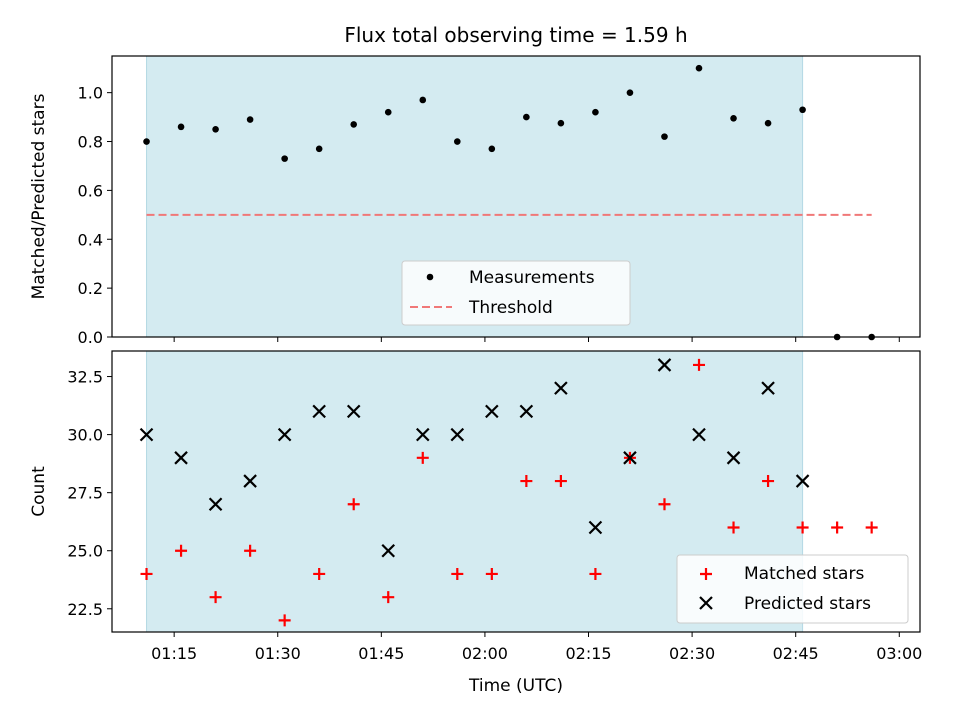 This screenshot has height=720, width=960. I want to click on legend-label-predicted: Predicted stars, so click(807, 604).